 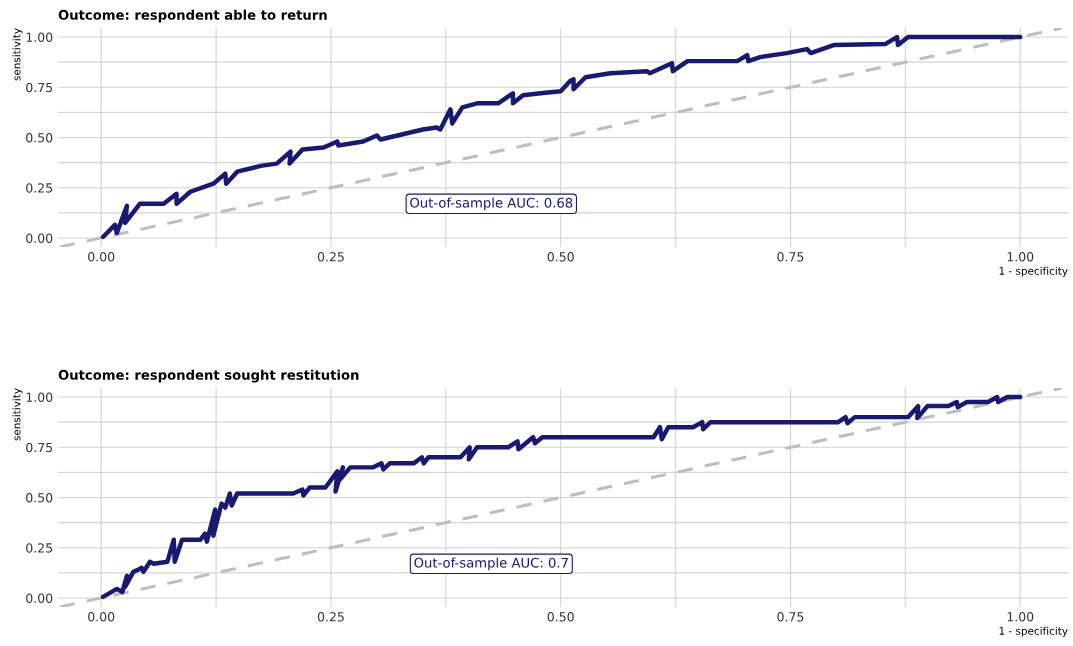 What do you see at coordinates (192, 16) in the screenshot?
I see `chart-title: Outcome: respondent able to return` at bounding box center [192, 16].